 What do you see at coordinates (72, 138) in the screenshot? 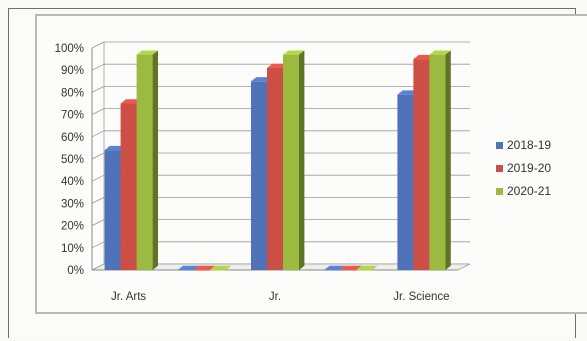
I see `y-tick-label: 60%` at bounding box center [72, 138].